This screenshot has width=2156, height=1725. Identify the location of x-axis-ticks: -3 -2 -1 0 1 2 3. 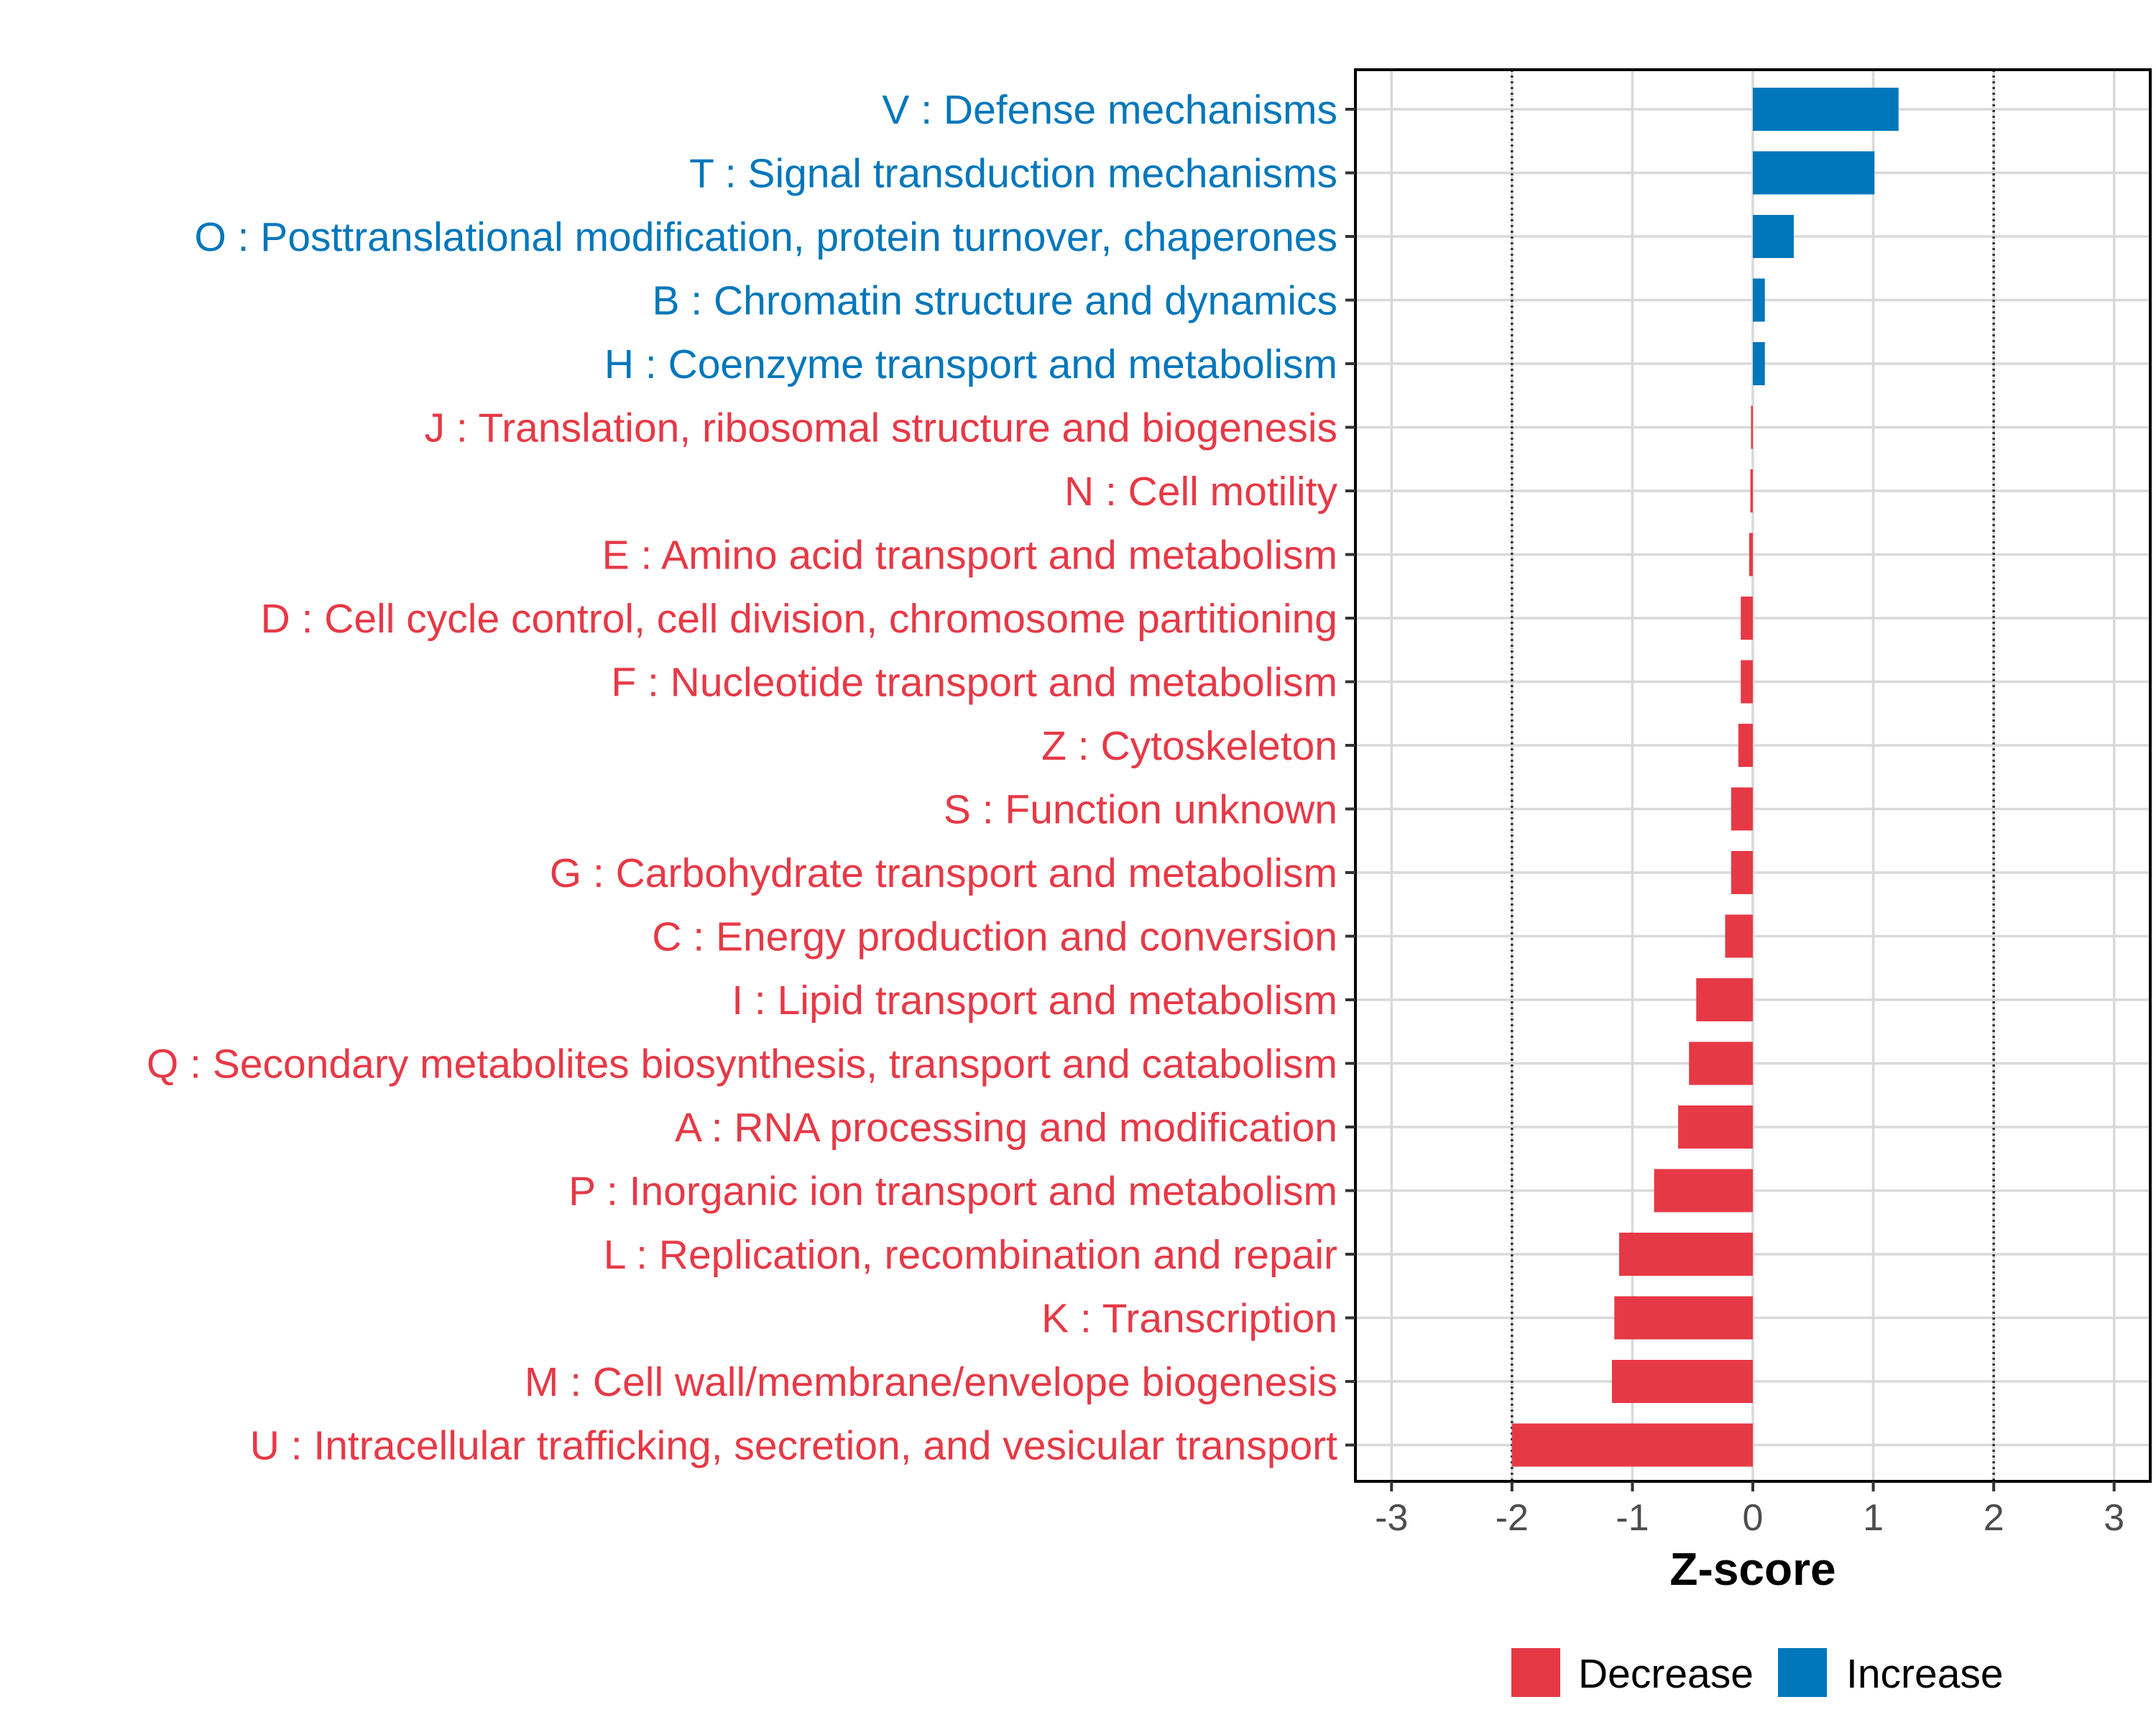
(1750, 1510).